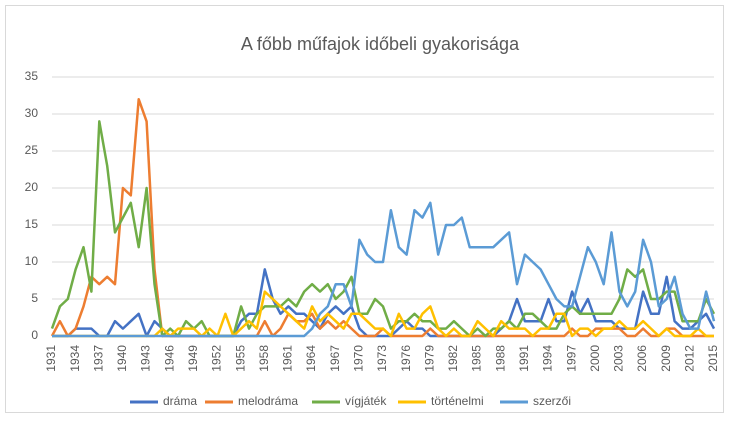  I want to click on y-tick-label: 0, so click(34, 335).